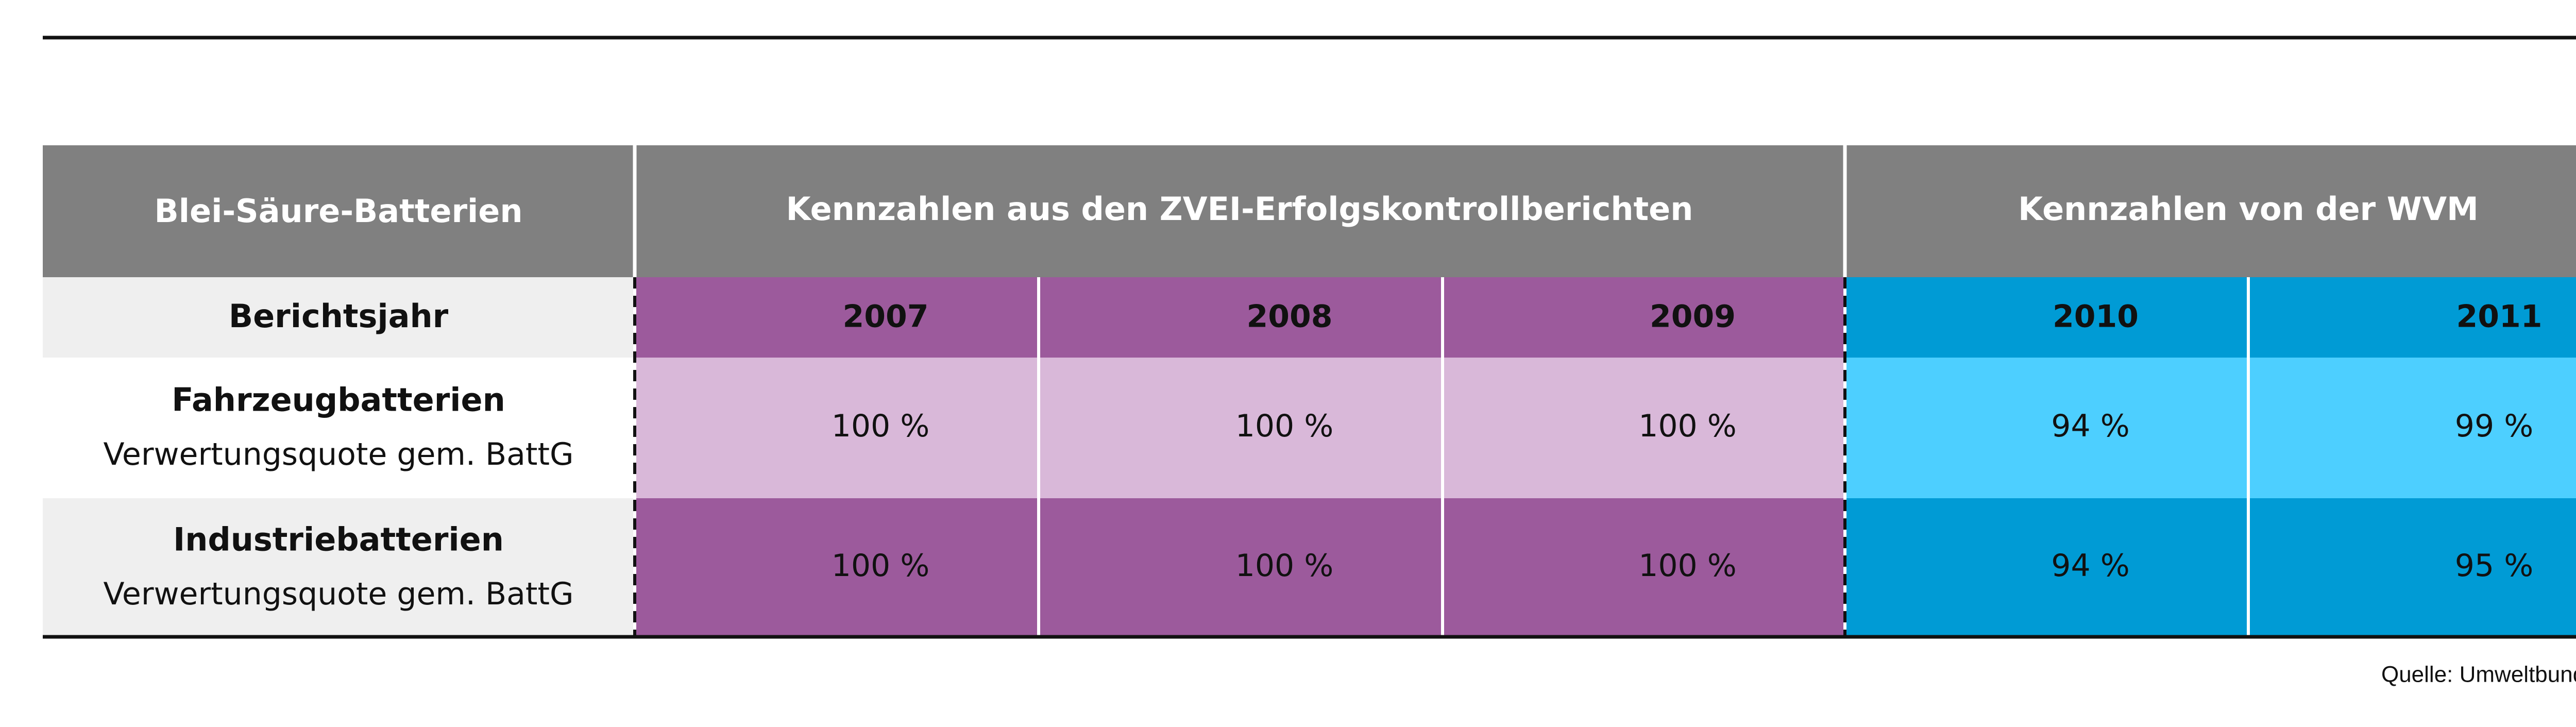 This screenshot has height=727, width=2576. Describe the element at coordinates (1693, 317) in the screenshot. I see `year-cell: 2009` at that location.